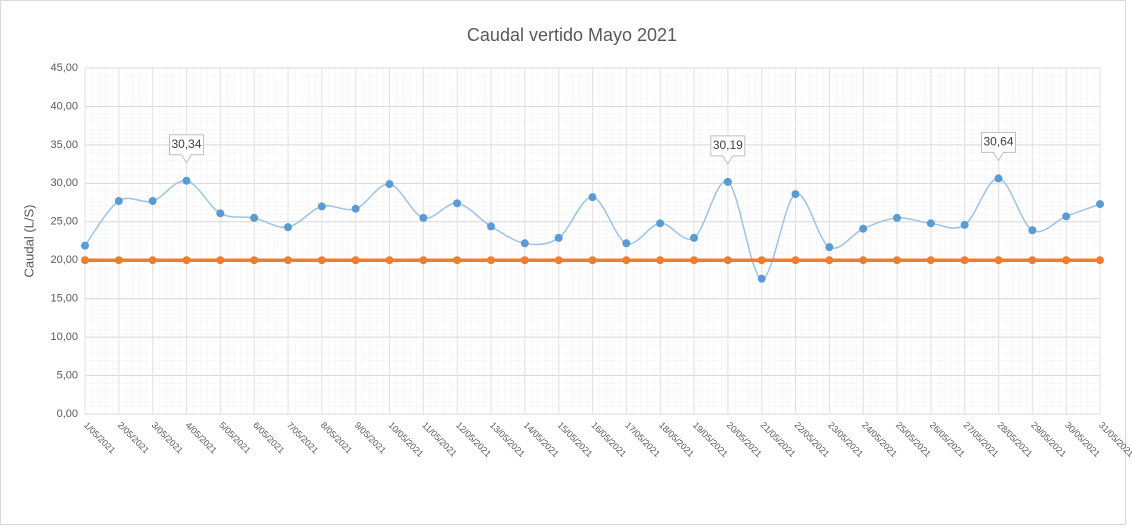 The image size is (1132, 531). Describe the element at coordinates (728, 145) in the screenshot. I see `data-label: 30,19` at that location.